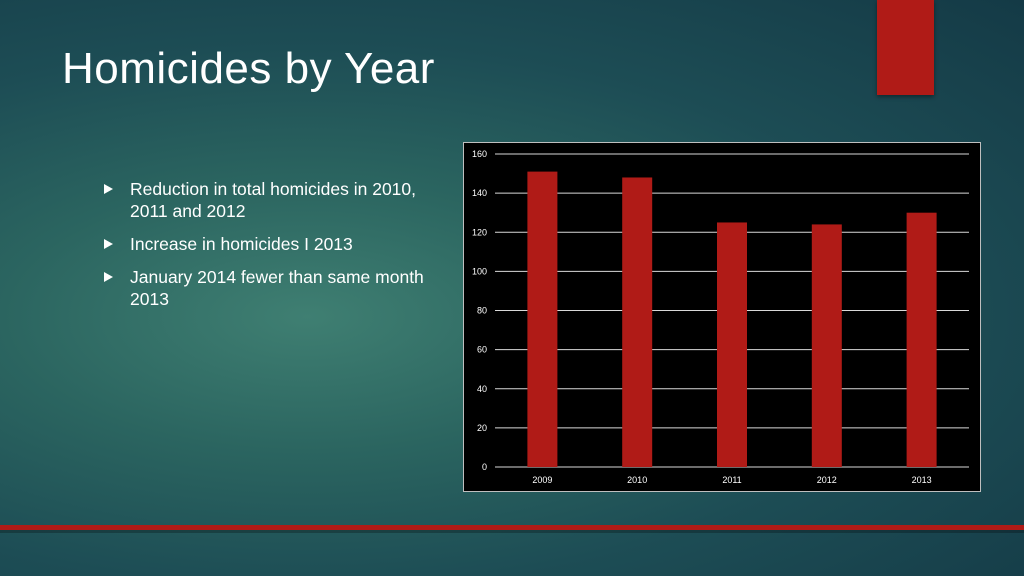 This screenshot has width=1024, height=576. What do you see at coordinates (482, 350) in the screenshot?
I see `y-tick-label: 60` at bounding box center [482, 350].